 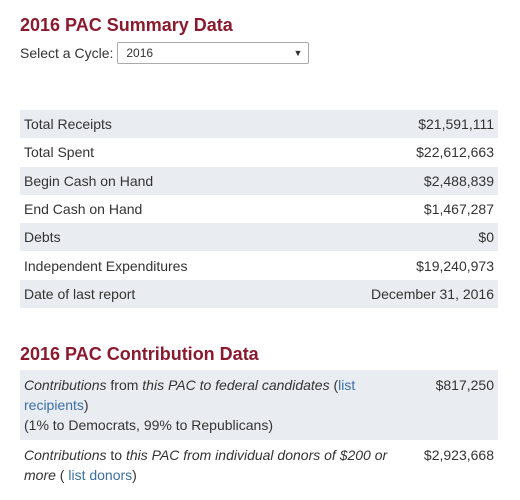 I want to click on contribution-title: 2016 PAC Contribution Data, so click(x=139, y=354).